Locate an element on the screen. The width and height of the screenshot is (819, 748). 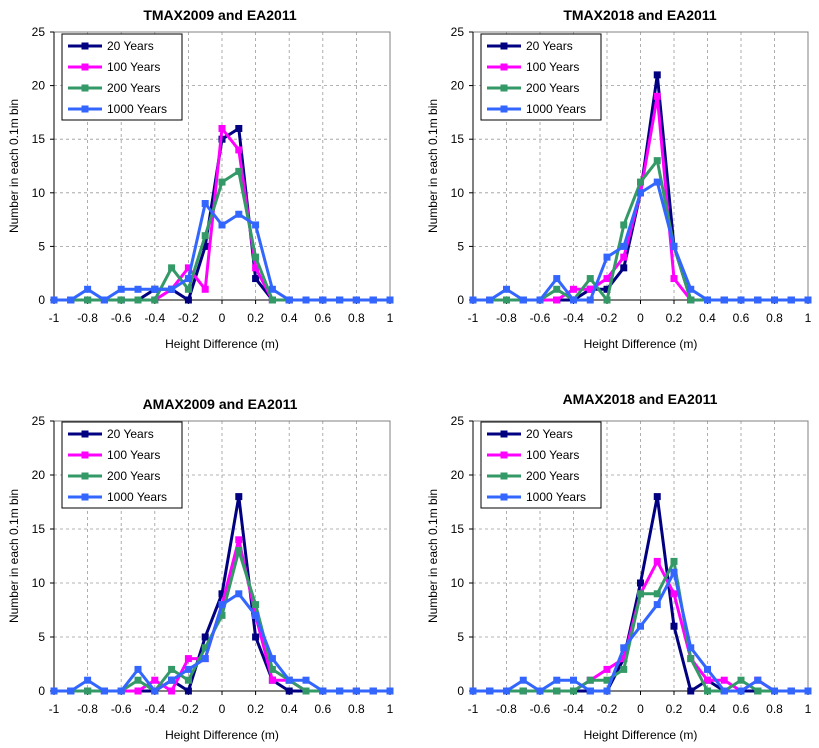
chart-title: AMAX2018 and EA2011 is located at coordinates (640, 399).